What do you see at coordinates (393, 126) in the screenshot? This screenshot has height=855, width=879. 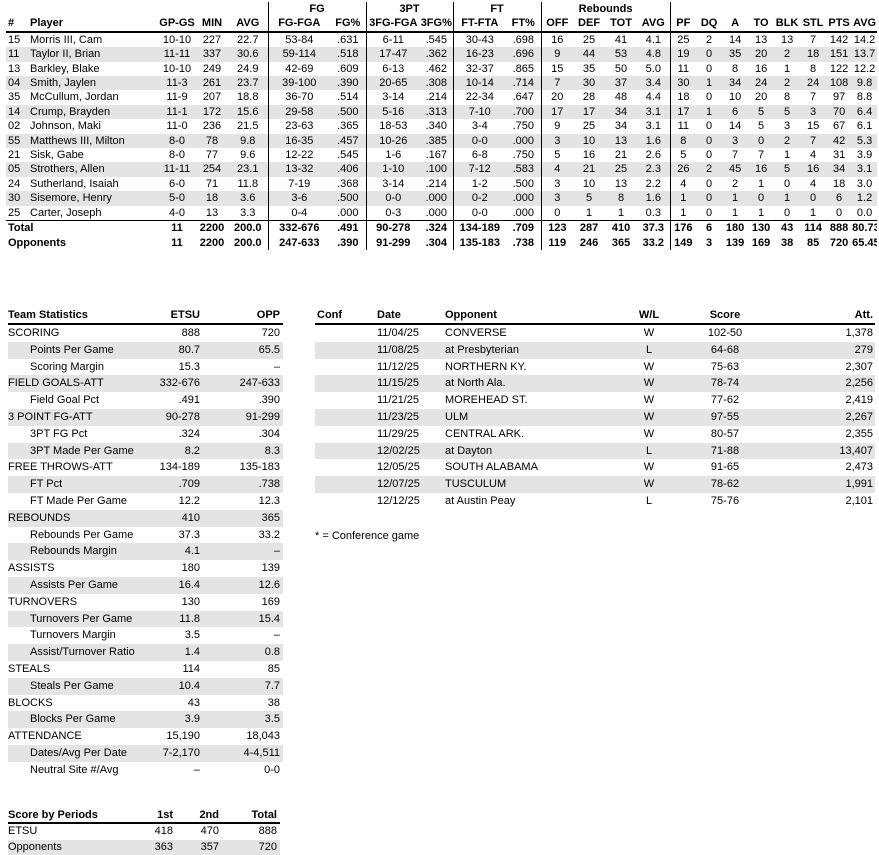 I see `stat-cell: 18-53` at bounding box center [393, 126].